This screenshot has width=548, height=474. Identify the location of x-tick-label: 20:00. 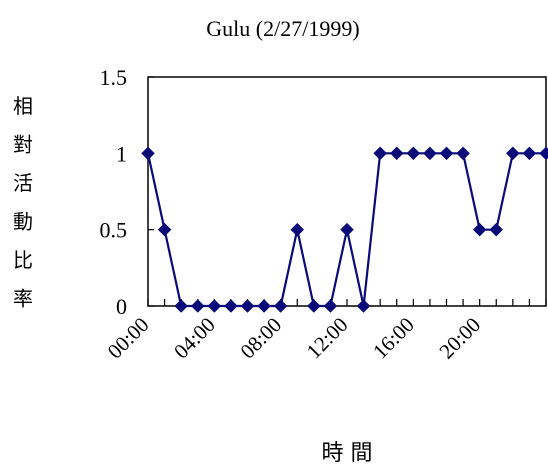
(459, 338).